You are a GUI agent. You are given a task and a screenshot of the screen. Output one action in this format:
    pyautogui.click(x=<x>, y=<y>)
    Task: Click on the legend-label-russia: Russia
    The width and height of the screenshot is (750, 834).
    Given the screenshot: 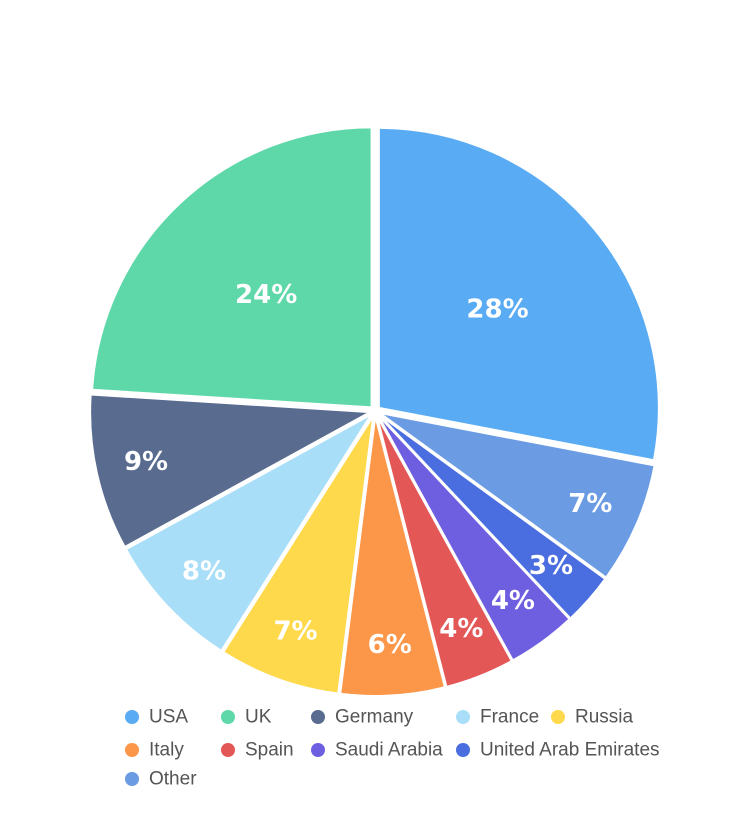 What is the action you would take?
    pyautogui.click(x=604, y=717)
    